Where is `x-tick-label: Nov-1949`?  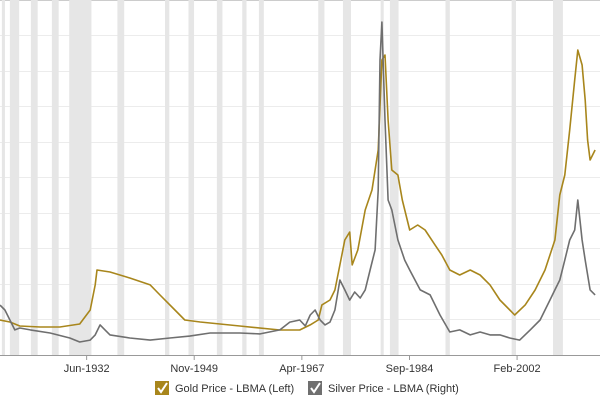 x-tick-label: Nov-1949 is located at coordinates (194, 369).